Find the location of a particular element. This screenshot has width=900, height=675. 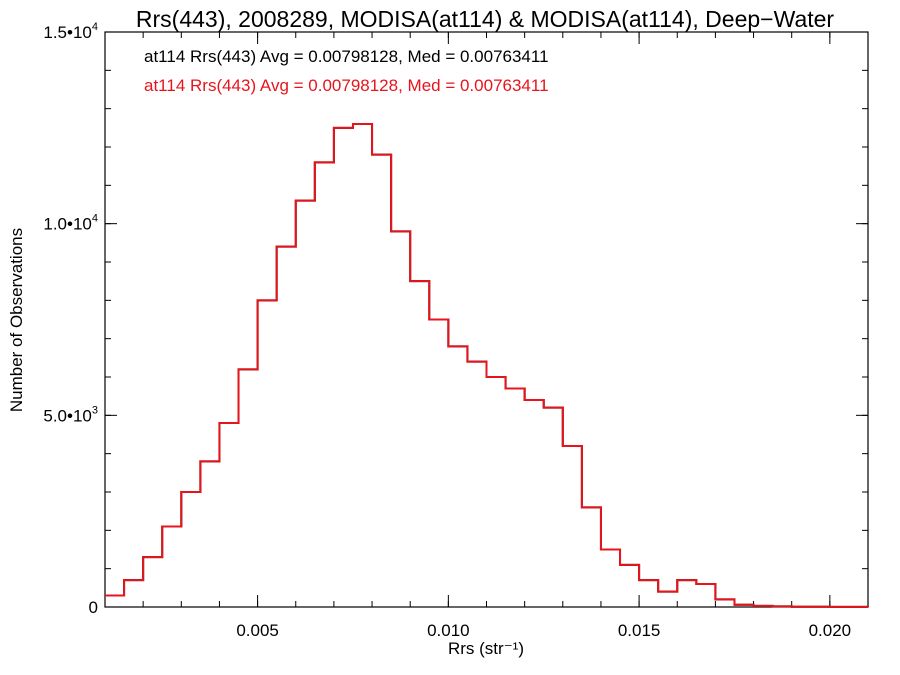

x-tick-label: 0.005 is located at coordinates (257, 630).